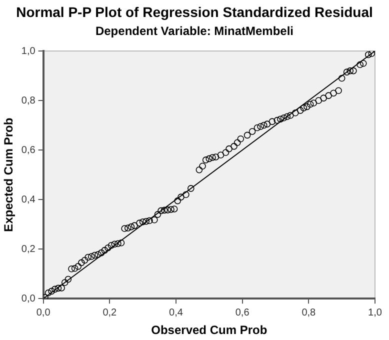 This screenshot has height=340, width=389. What do you see at coordinates (242, 312) in the screenshot?
I see `x-tick-label: 0,6` at bounding box center [242, 312].